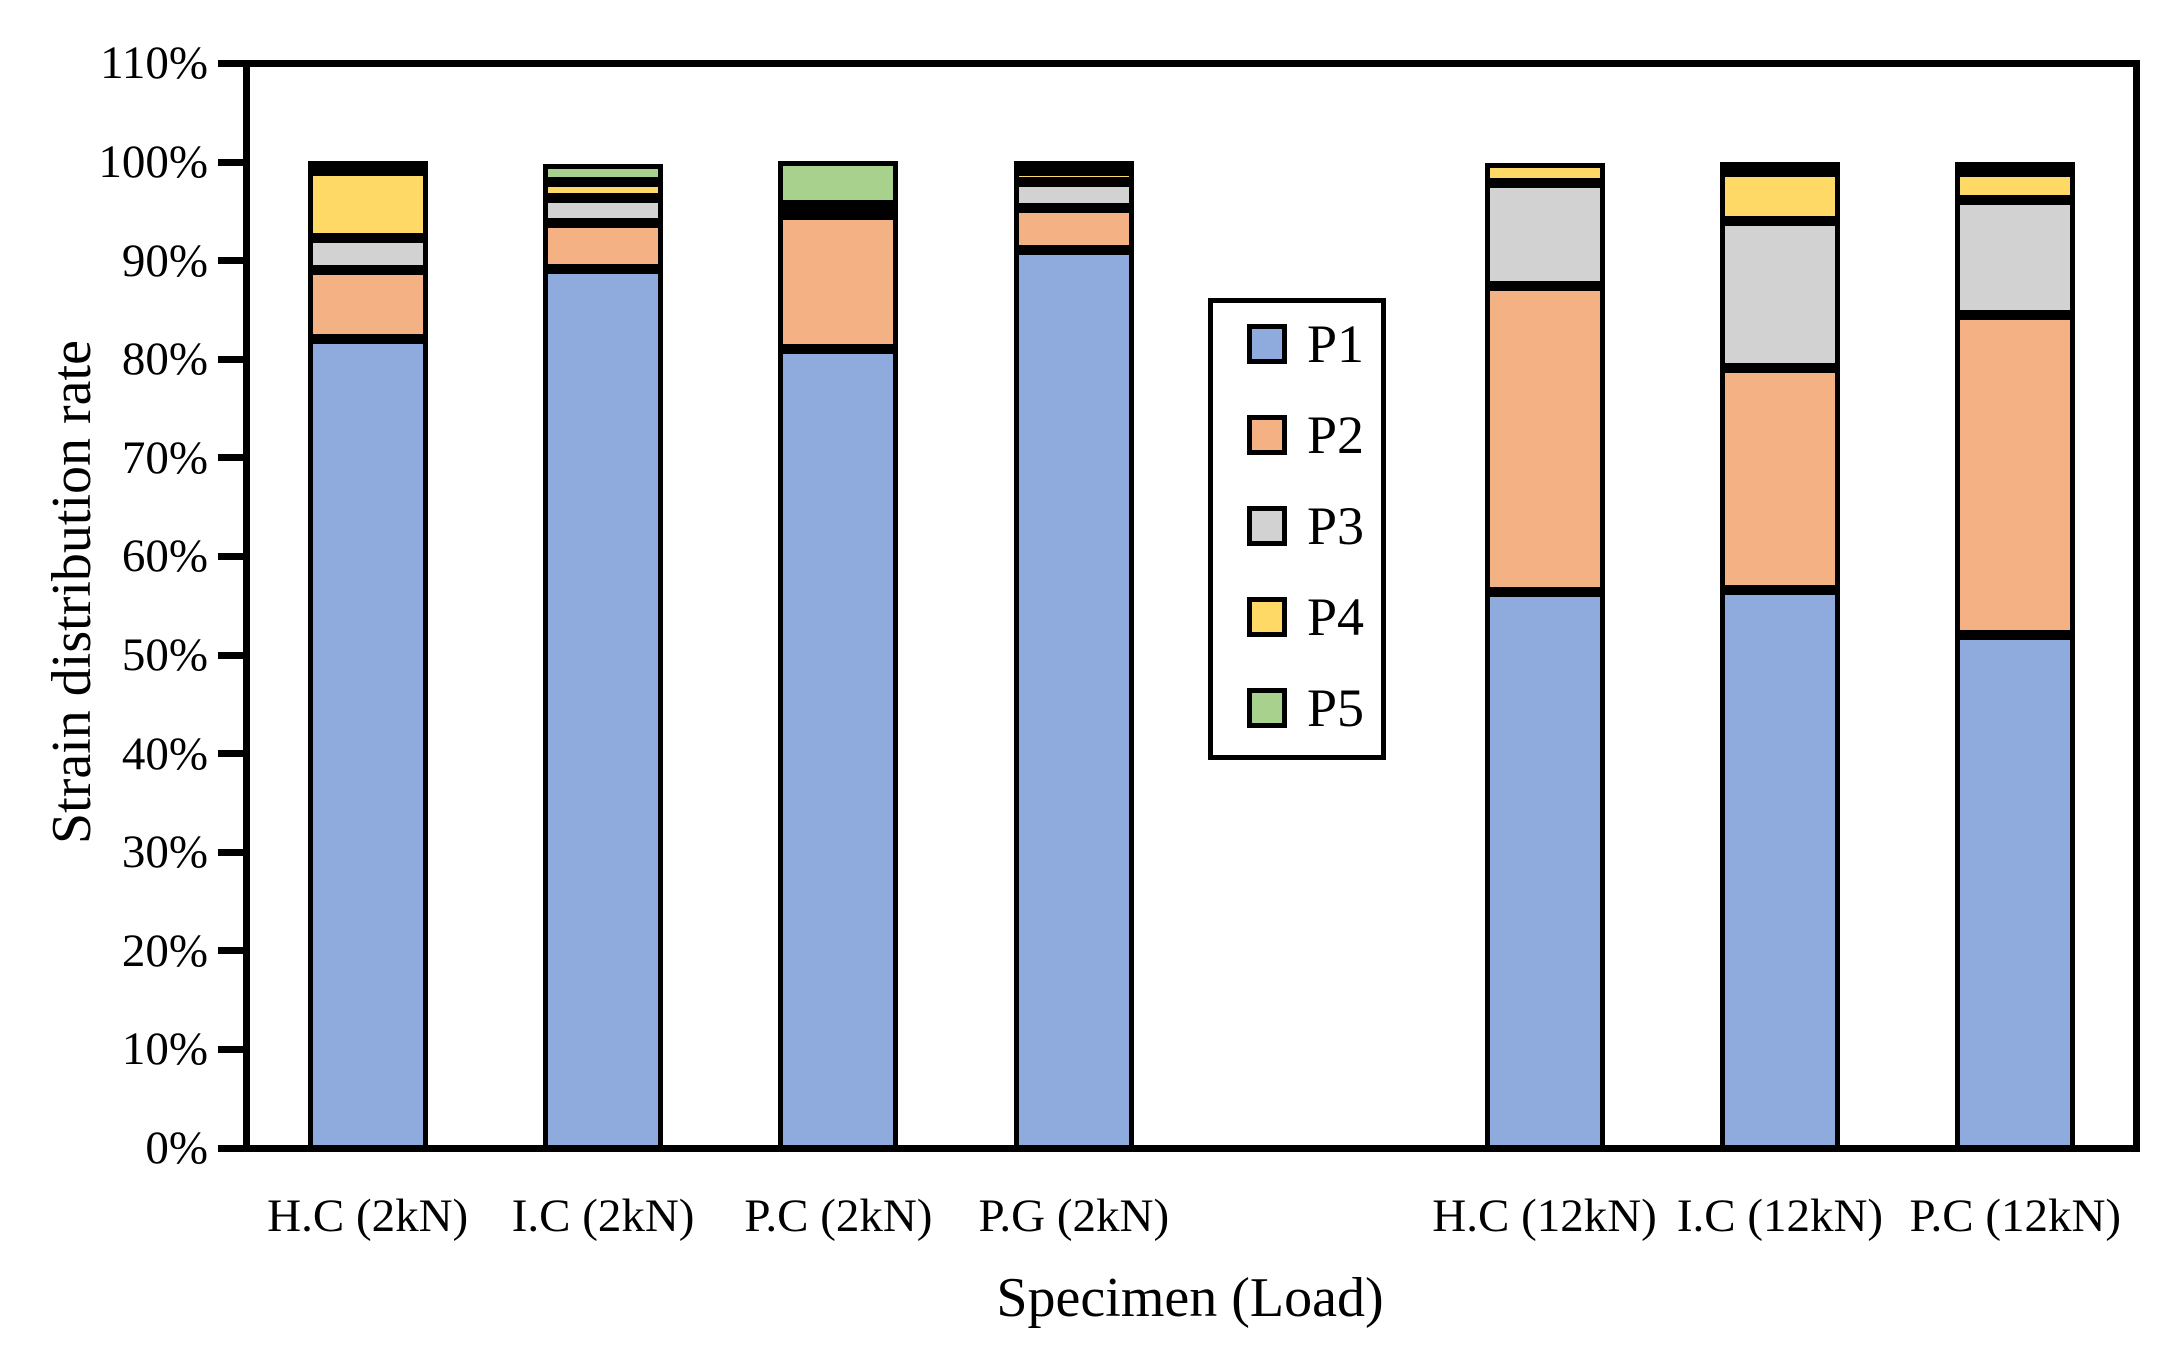 The width and height of the screenshot is (2169, 1348). Describe the element at coordinates (1336, 617) in the screenshot. I see `legend-label: P4` at that location.